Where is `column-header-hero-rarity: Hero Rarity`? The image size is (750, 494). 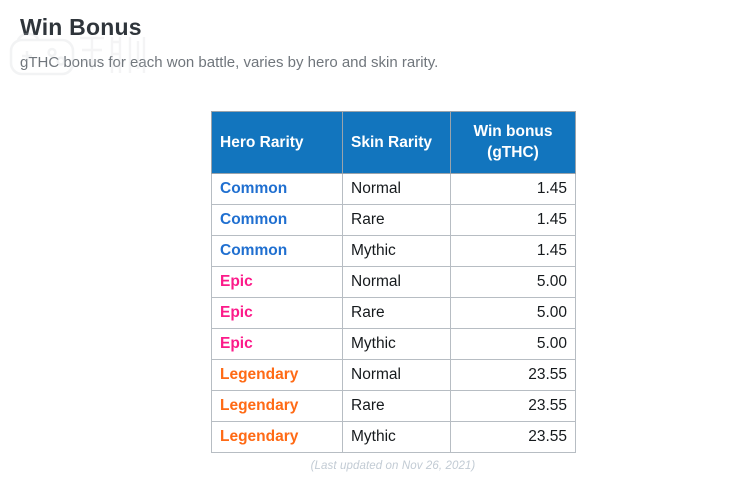 column-header-hero-rarity: Hero Rarity is located at coordinates (277, 142).